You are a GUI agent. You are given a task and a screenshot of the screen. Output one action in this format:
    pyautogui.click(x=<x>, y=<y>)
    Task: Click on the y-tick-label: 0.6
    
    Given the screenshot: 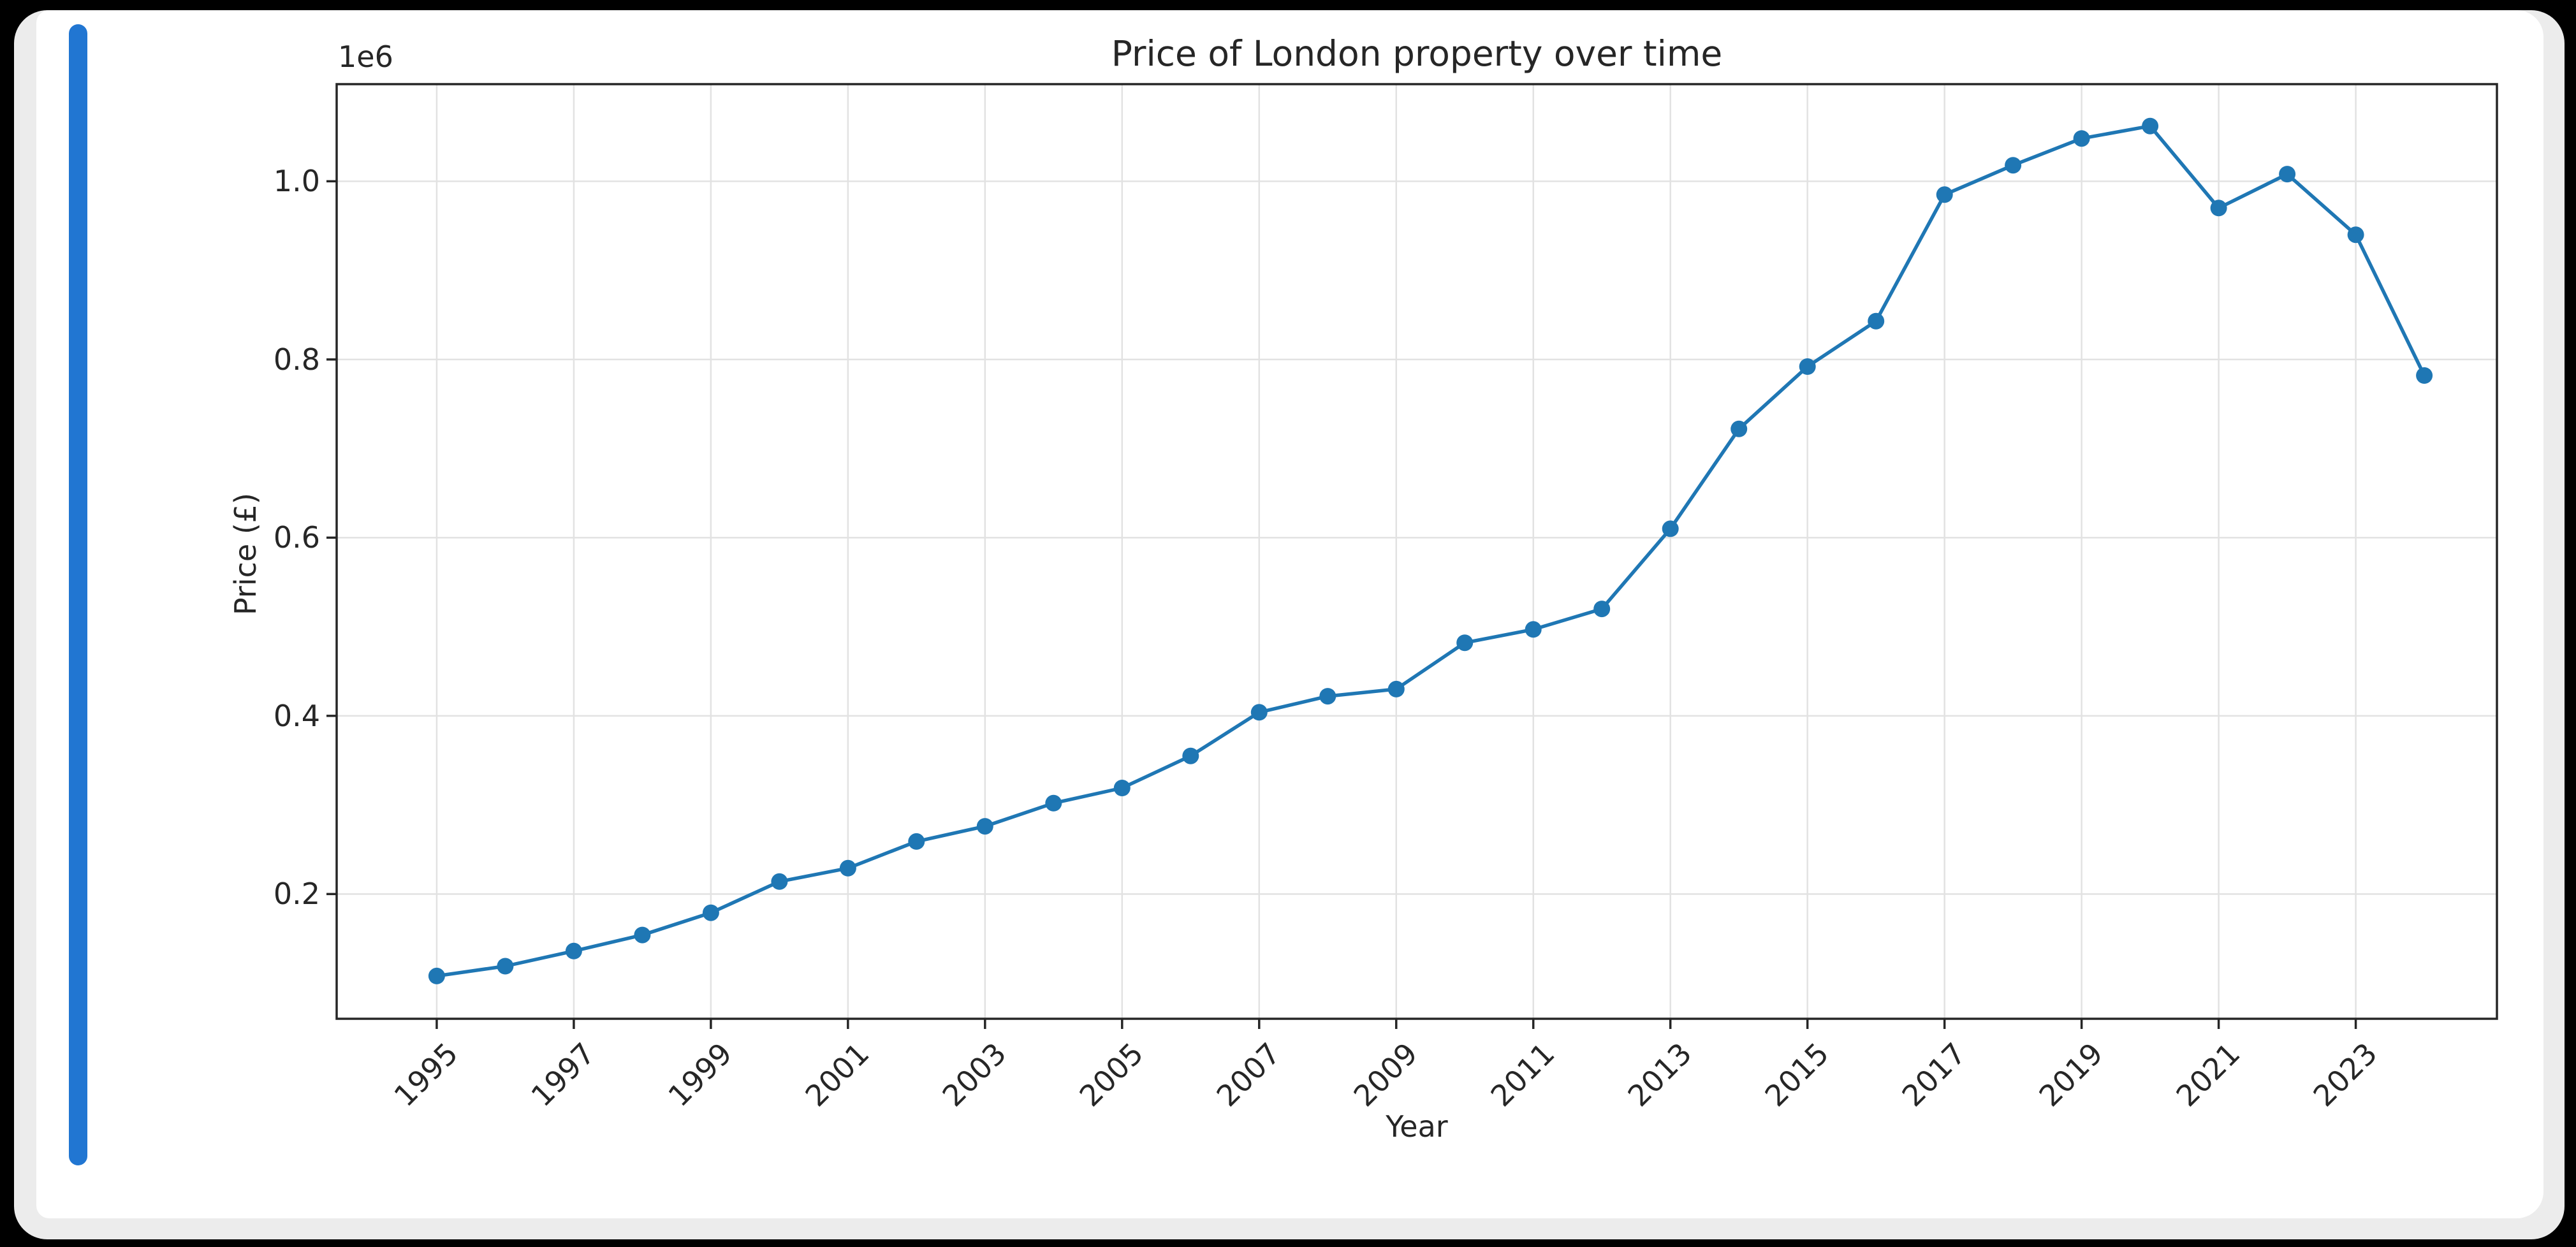 What is the action you would take?
    pyautogui.click(x=296, y=537)
    